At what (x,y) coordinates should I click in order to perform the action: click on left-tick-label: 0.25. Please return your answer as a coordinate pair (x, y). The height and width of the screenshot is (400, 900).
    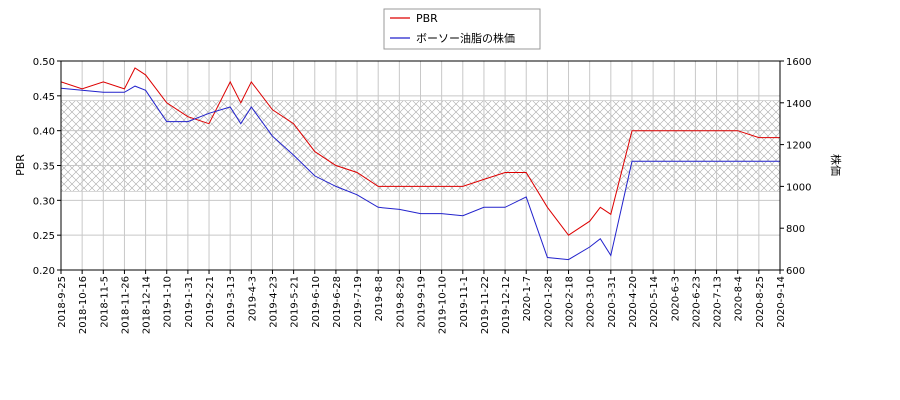
    Looking at the image, I should click on (44, 236).